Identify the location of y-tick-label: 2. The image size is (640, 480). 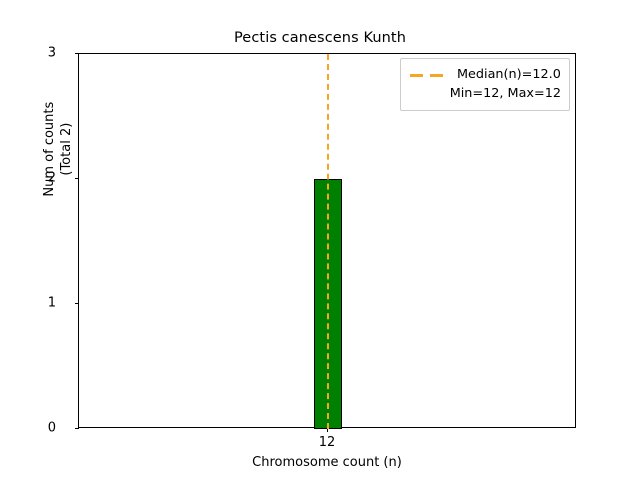
(51, 178).